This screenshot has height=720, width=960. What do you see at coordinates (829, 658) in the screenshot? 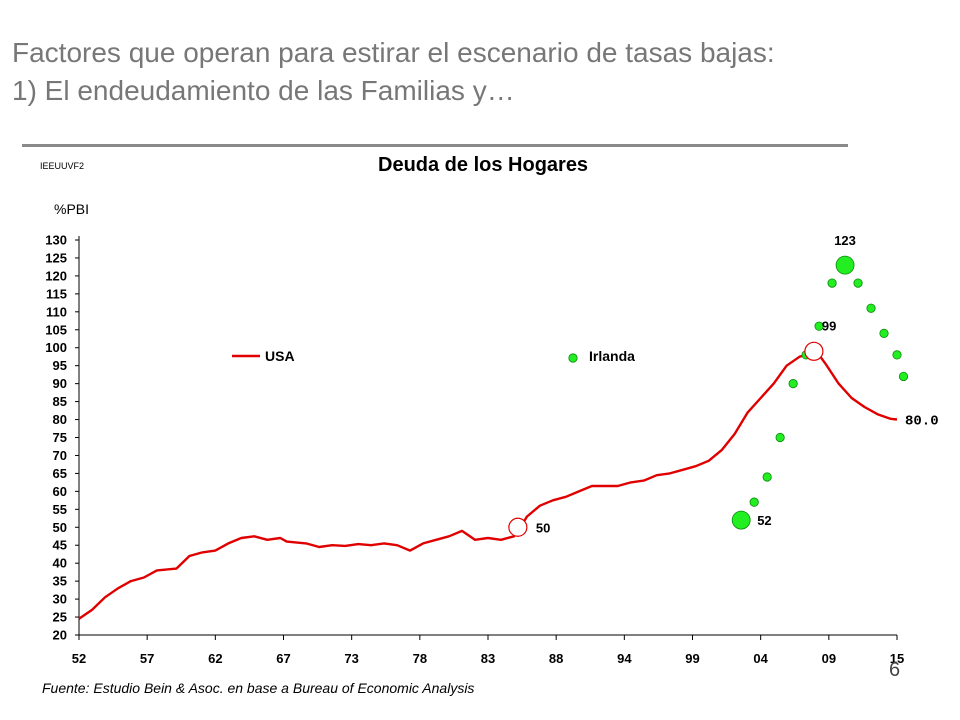
I see `x-tick-label: 09` at bounding box center [829, 658].